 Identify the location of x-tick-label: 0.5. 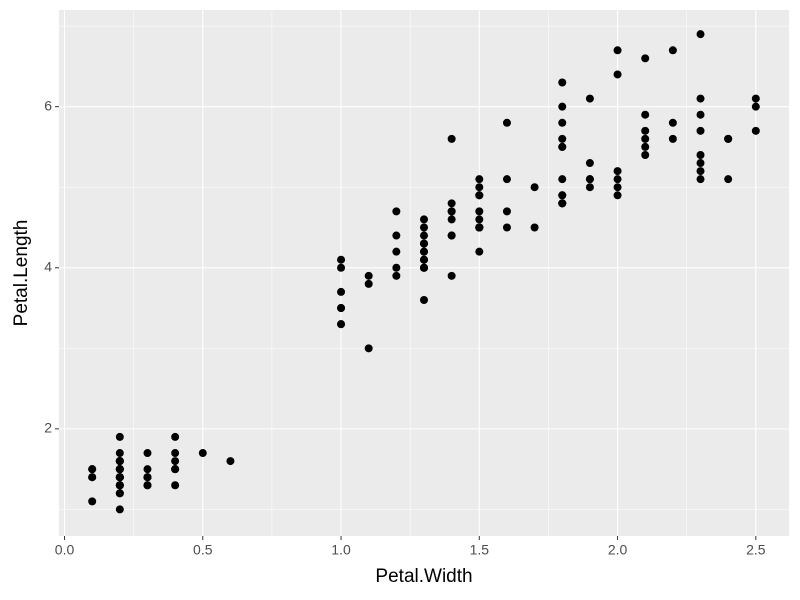
(203, 550).